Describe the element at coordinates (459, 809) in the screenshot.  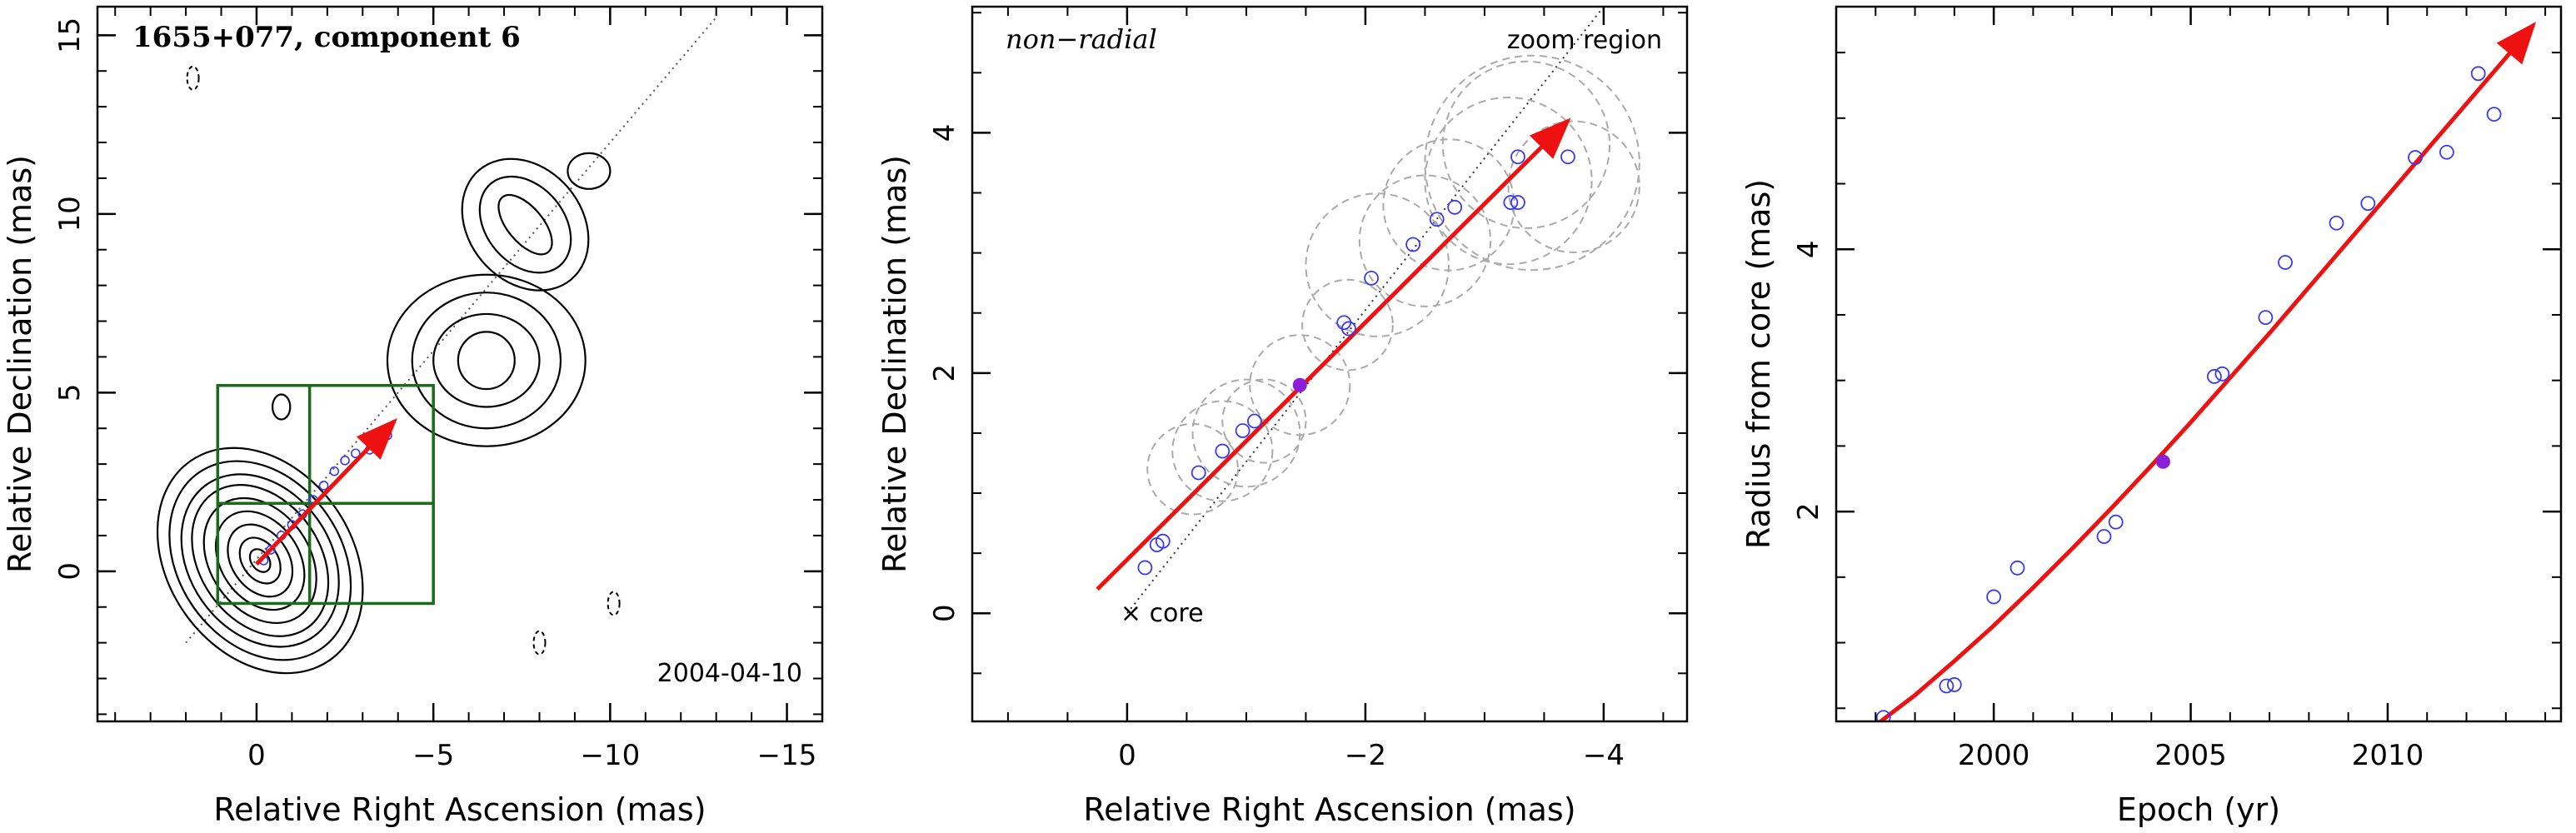
I see `panel1-xlabel: Relative Right Ascension (mas)` at that location.